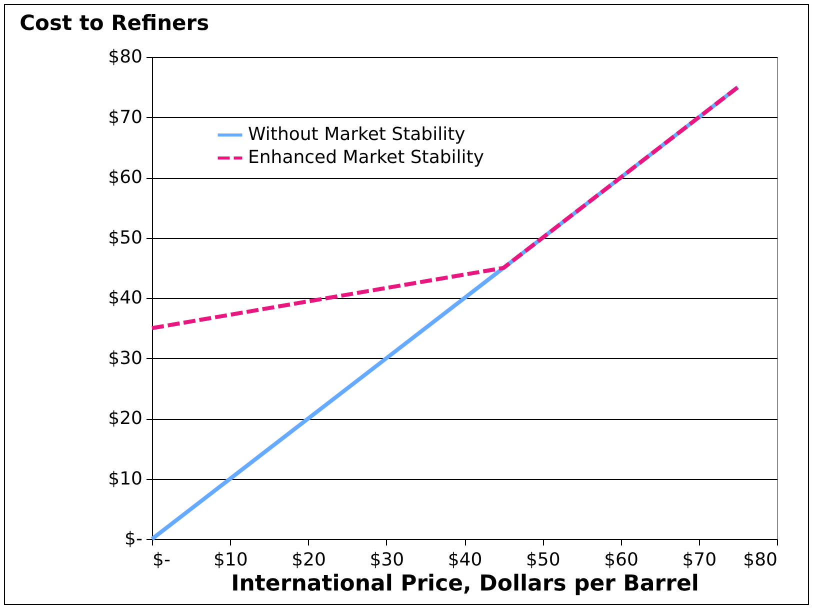  I want to click on x-tick-label: $30, so click(387, 560).